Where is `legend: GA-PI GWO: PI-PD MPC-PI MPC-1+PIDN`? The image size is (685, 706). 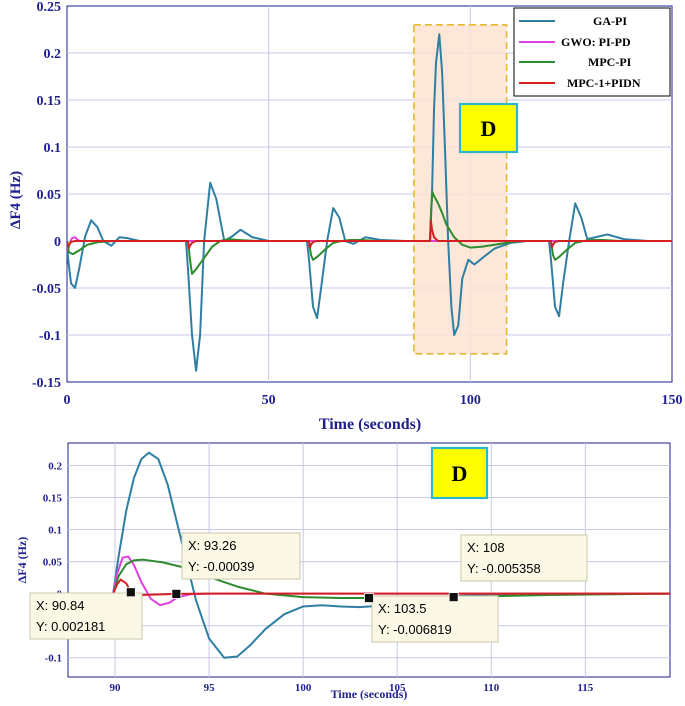 legend: GA-PI GWO: PI-PD MPC-PI MPC-1+PIDN is located at coordinates (592, 52).